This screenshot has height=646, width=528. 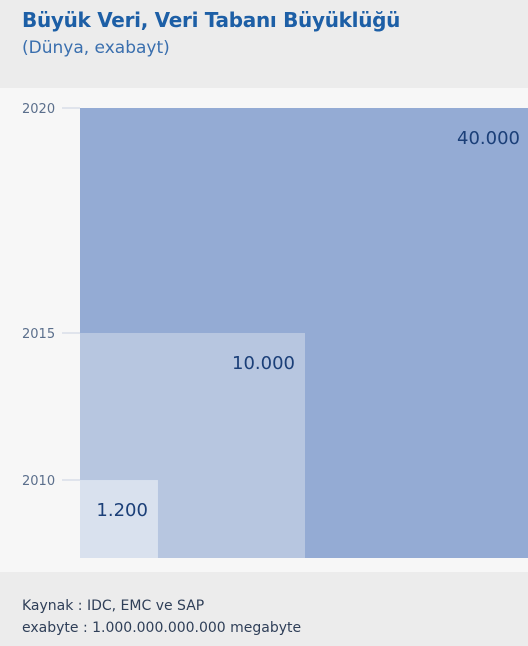 I want to click on year-label-2020: 2020, so click(x=38, y=109).